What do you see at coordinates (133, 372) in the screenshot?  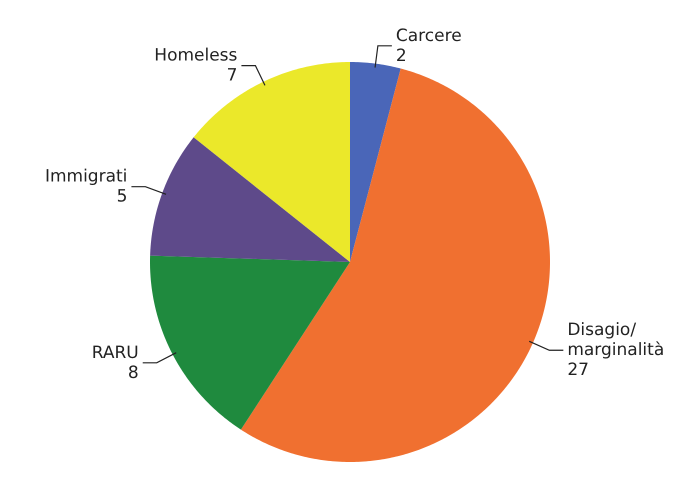 I see `data-label: 8` at bounding box center [133, 372].